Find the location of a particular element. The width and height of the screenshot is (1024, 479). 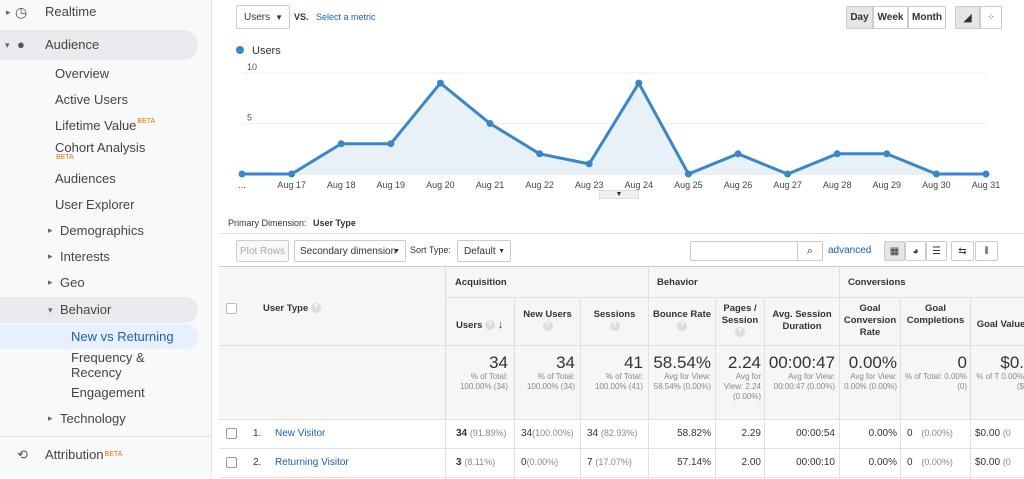

total-value-sub: % of T 0.00% ($ is located at coordinates (1000, 381).